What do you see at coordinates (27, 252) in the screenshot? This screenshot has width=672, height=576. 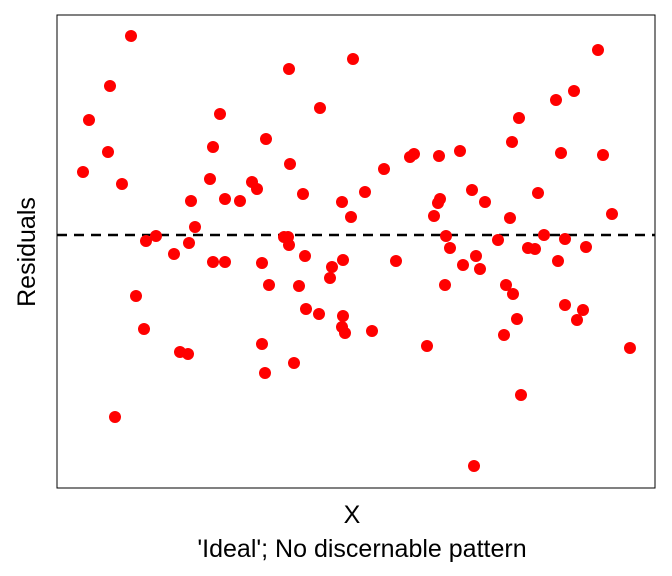 I see `y-axis-label: Residuals` at bounding box center [27, 252].